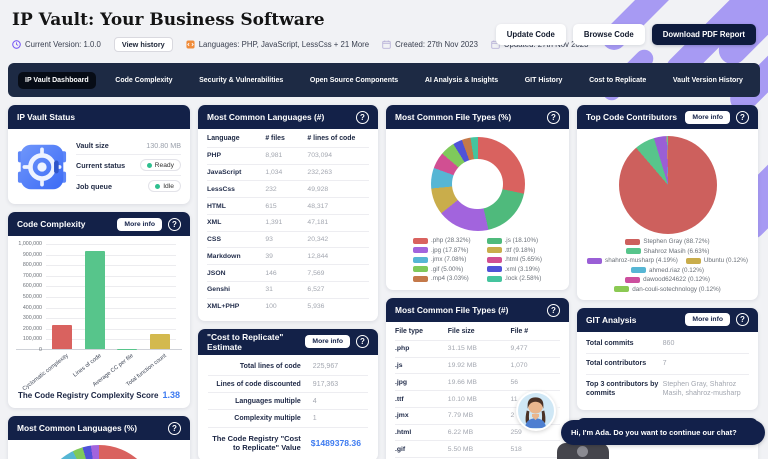  I want to click on nav-tab: GIT History, so click(543, 80).